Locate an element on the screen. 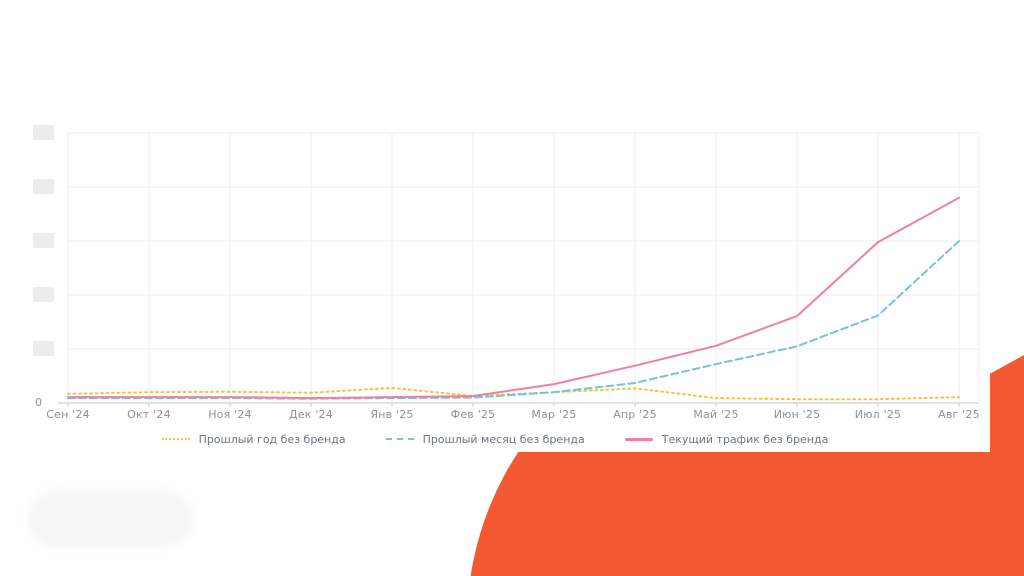 The height and width of the screenshot is (576, 1024). x-axis-label: Май '25 is located at coordinates (716, 414).